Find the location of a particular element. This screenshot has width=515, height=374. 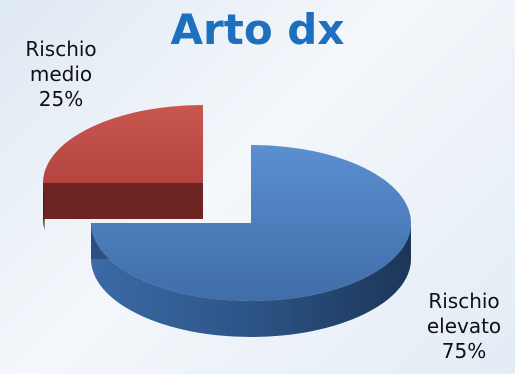

slice-cut-face is located at coordinates (123, 201).